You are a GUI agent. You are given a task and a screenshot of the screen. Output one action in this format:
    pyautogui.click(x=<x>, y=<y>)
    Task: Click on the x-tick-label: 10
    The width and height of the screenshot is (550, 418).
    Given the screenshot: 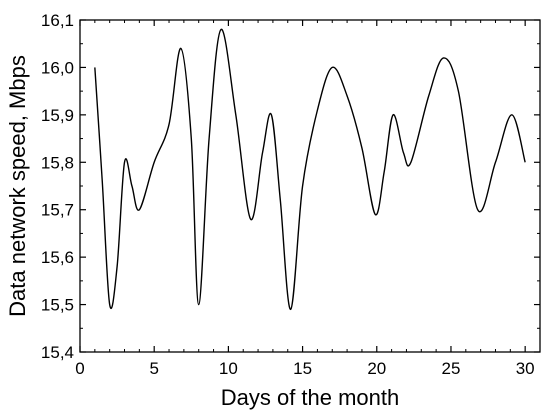 What is the action you would take?
    pyautogui.click(x=228, y=368)
    